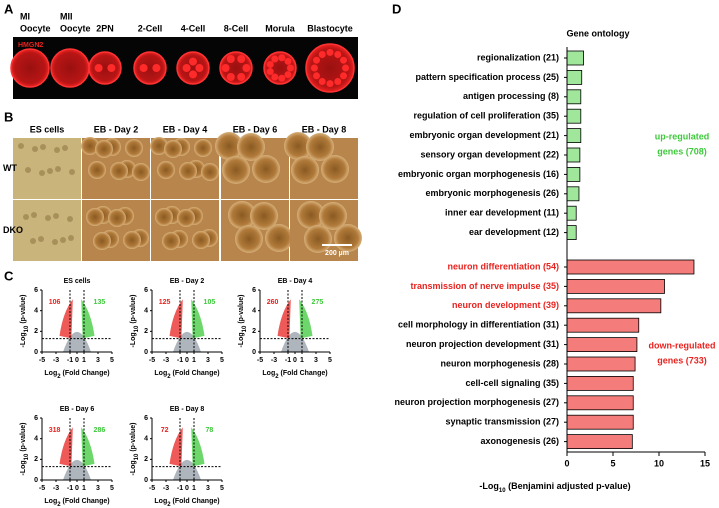 This screenshot has width=719, height=508. What do you see at coordinates (486, 116) in the screenshot?
I see `category-label: regulation of cell proliferation (35)` at bounding box center [486, 116].